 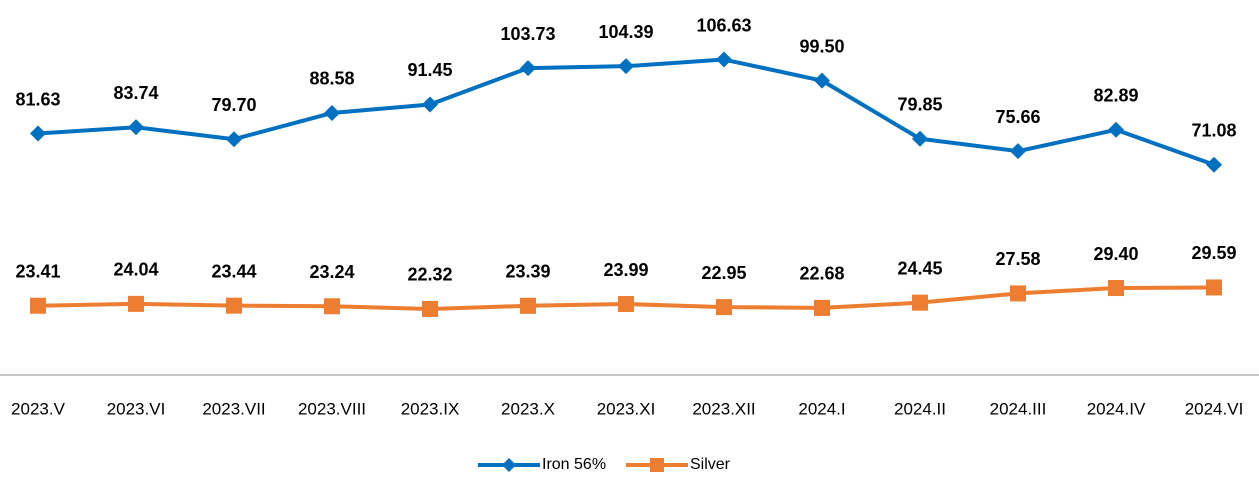 I want to click on x-tick-label: 2023.VI, so click(x=136, y=408).